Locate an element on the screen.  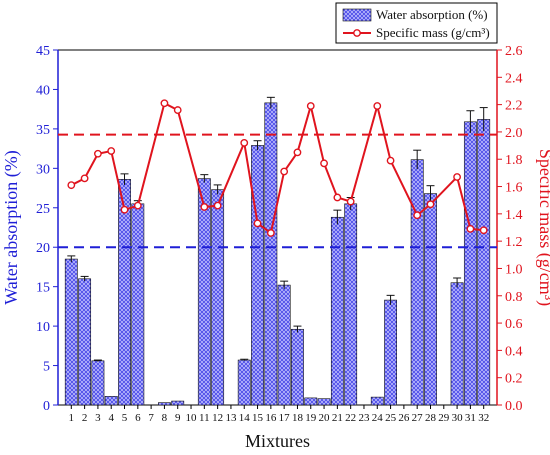
x-tick-label-19: 19 is located at coordinates (311, 418).